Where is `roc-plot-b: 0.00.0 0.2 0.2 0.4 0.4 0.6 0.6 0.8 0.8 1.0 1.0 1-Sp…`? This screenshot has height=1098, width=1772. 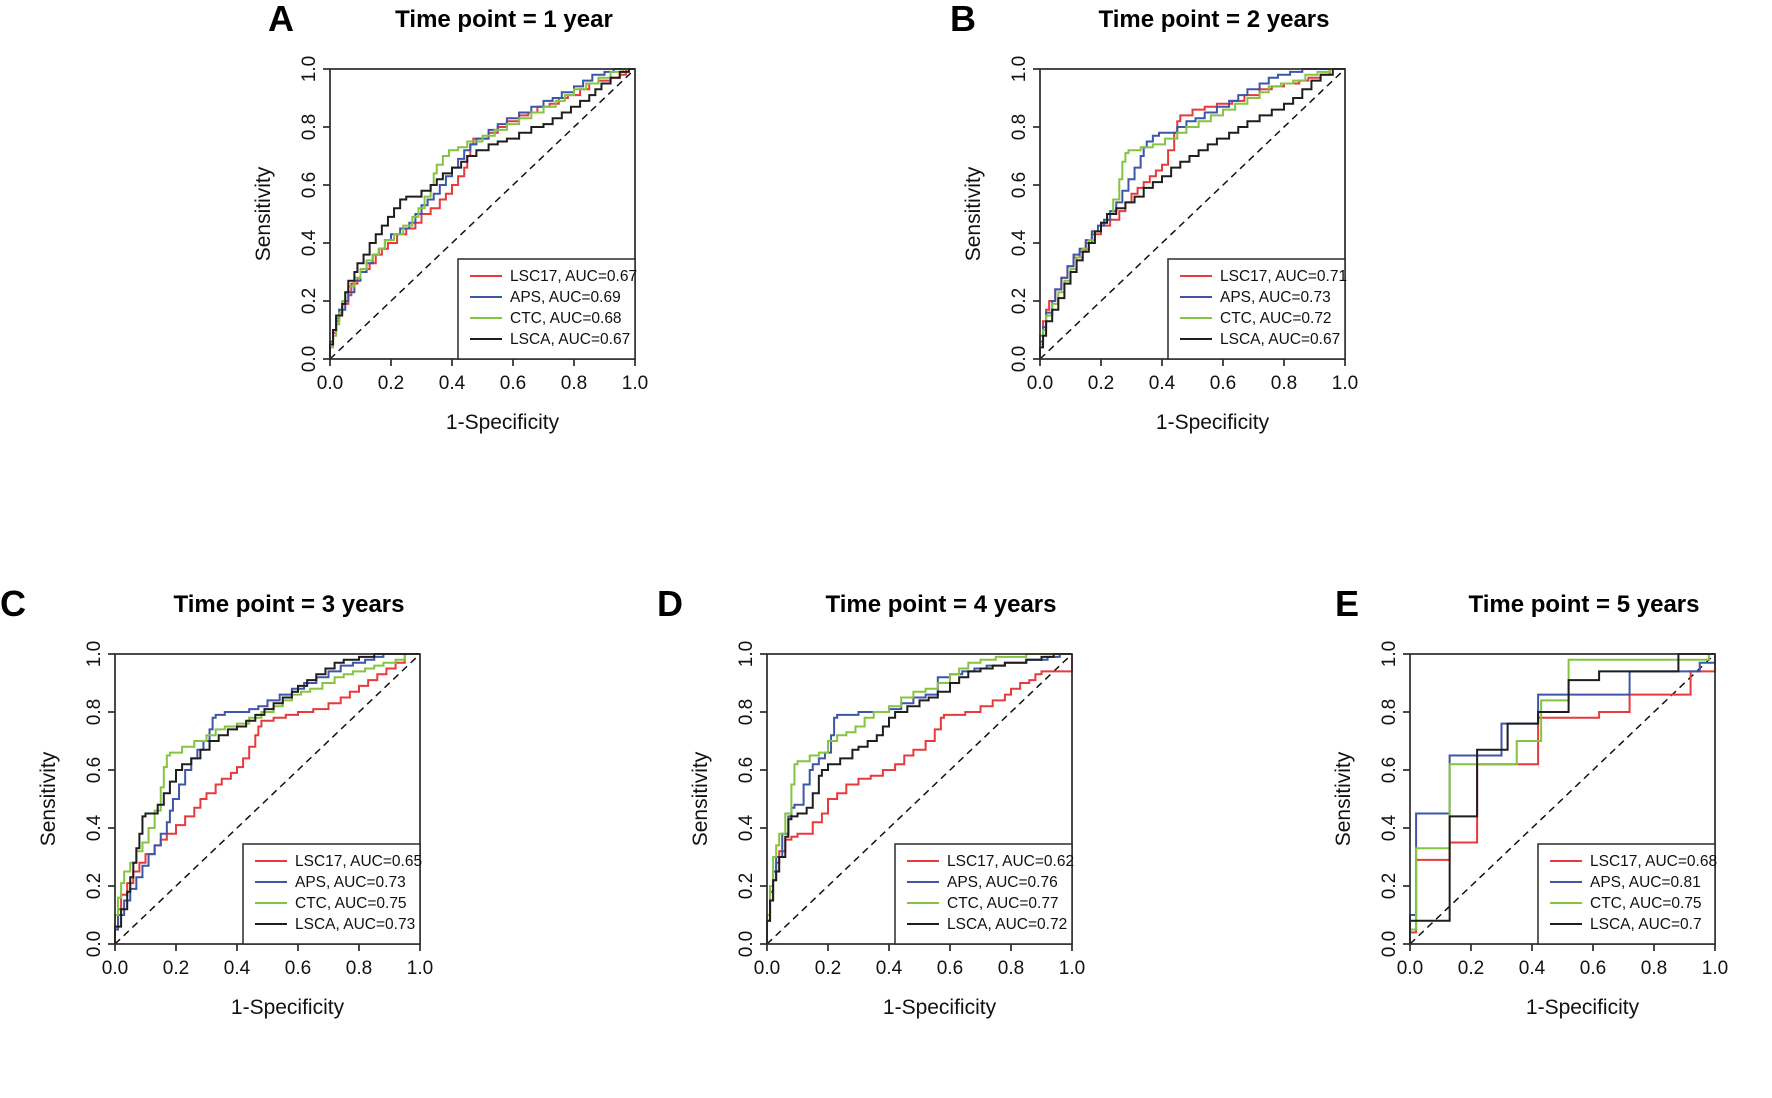
roc-plot-b: 0.00.0 0.2 0.2 0.4 0.4 0.6 0.6 0.8 0.8 1.0 1.0 1-Sp… is located at coordinates (1160, 245).